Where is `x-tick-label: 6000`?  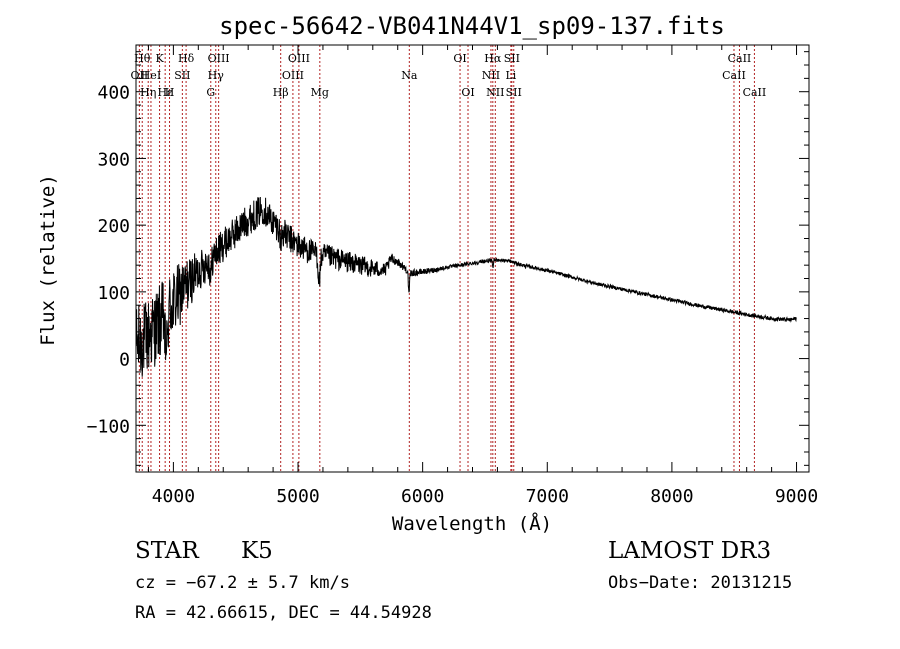 x-tick-label: 6000 is located at coordinates (422, 496).